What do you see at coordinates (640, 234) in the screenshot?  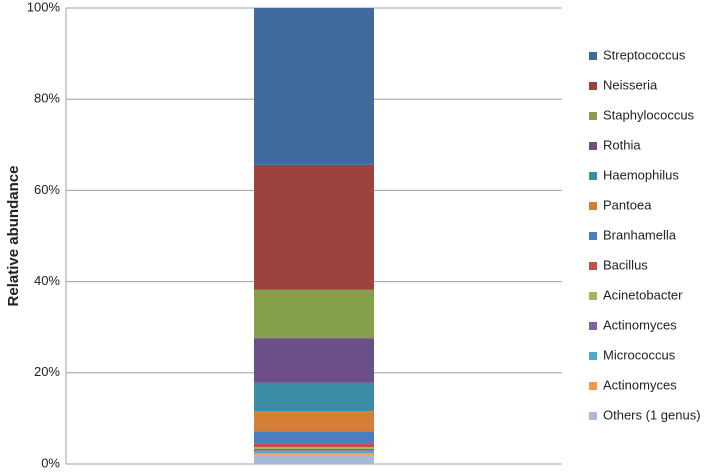 I see `legend-label: Branhamella` at bounding box center [640, 234].